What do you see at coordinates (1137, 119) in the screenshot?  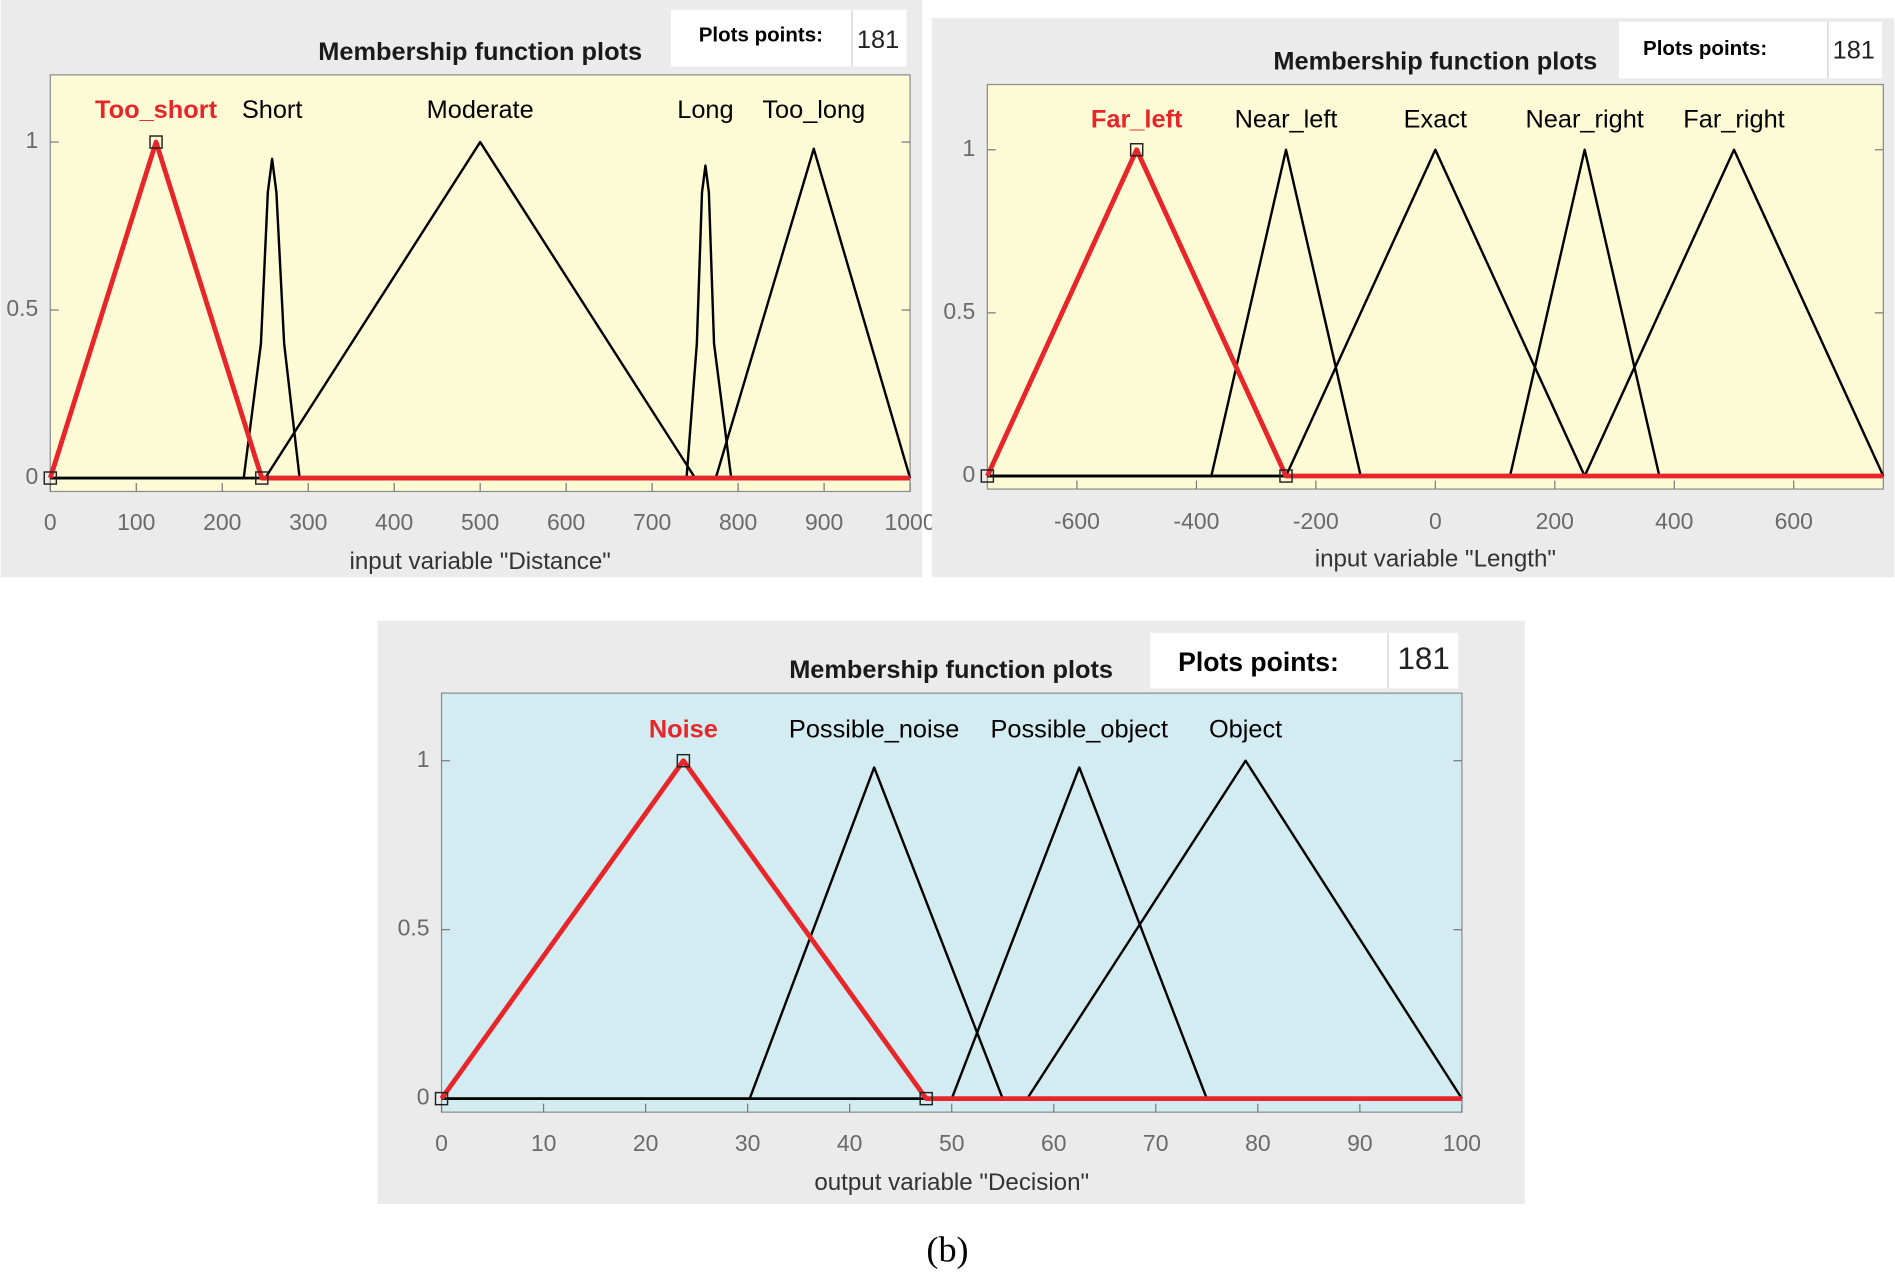 I see `mf-label: Far_left` at bounding box center [1137, 119].